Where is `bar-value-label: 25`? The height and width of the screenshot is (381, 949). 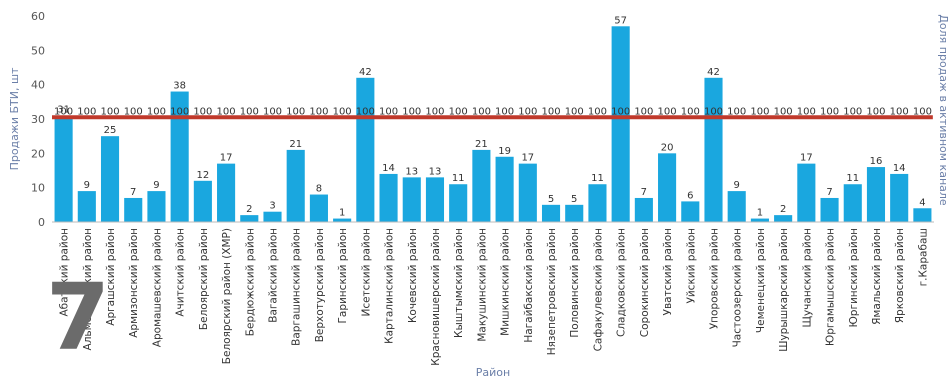
bar-value-label: 25 is located at coordinates (110, 130).